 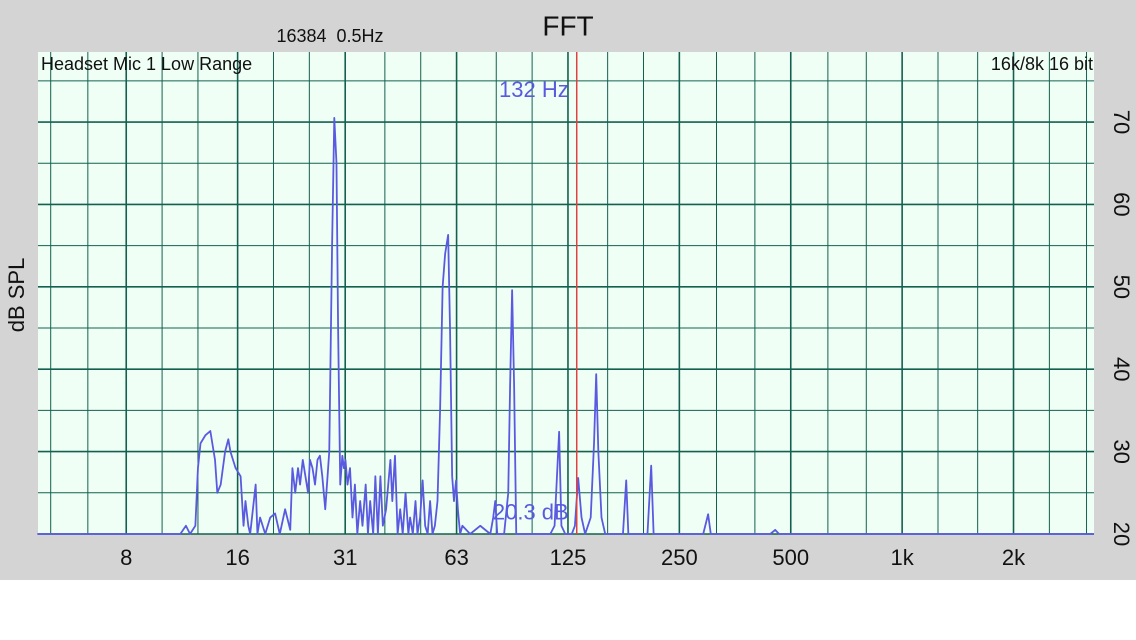 What do you see at coordinates (126, 557) in the screenshot?
I see `x-tick-label: 8` at bounding box center [126, 557].